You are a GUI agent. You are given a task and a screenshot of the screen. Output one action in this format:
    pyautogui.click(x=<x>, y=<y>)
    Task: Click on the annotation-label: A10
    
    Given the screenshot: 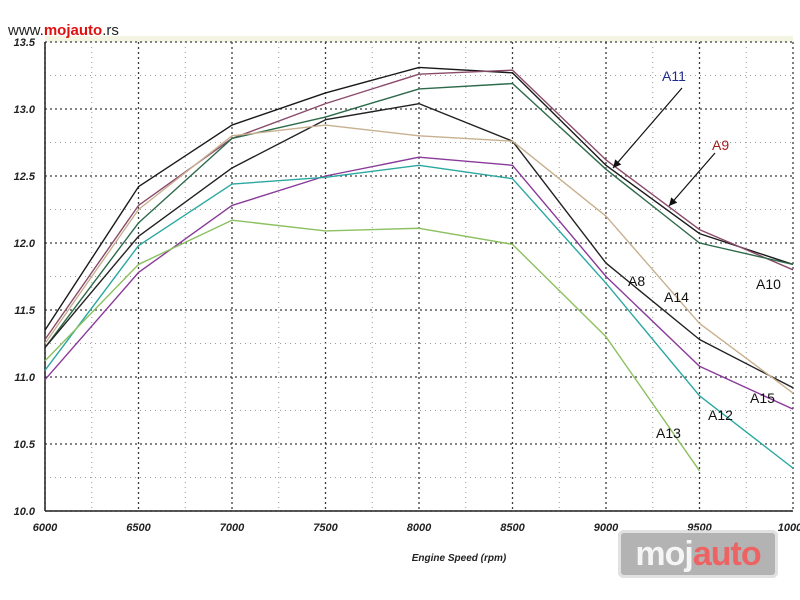 What is the action you would take?
    pyautogui.click(x=768, y=284)
    